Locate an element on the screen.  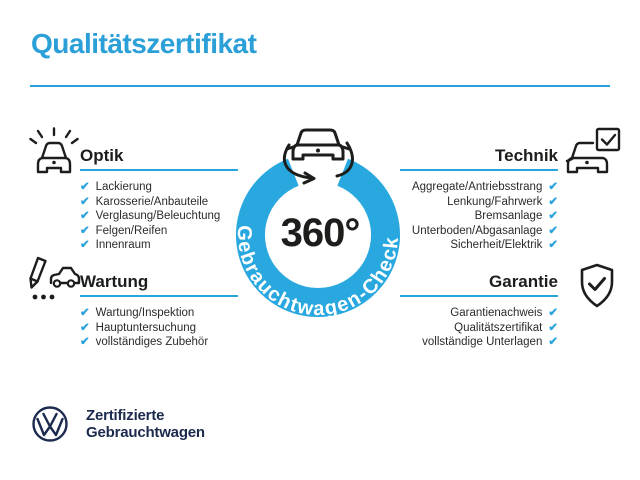
header-divider is located at coordinates (320, 86).